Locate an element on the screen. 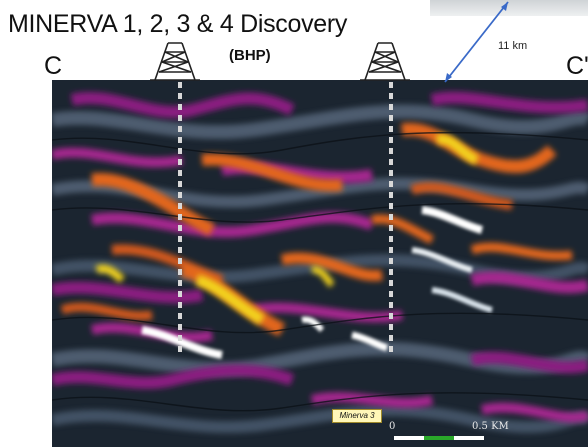 This screenshot has height=447, width=588. distance-label: 11 km is located at coordinates (513, 46).